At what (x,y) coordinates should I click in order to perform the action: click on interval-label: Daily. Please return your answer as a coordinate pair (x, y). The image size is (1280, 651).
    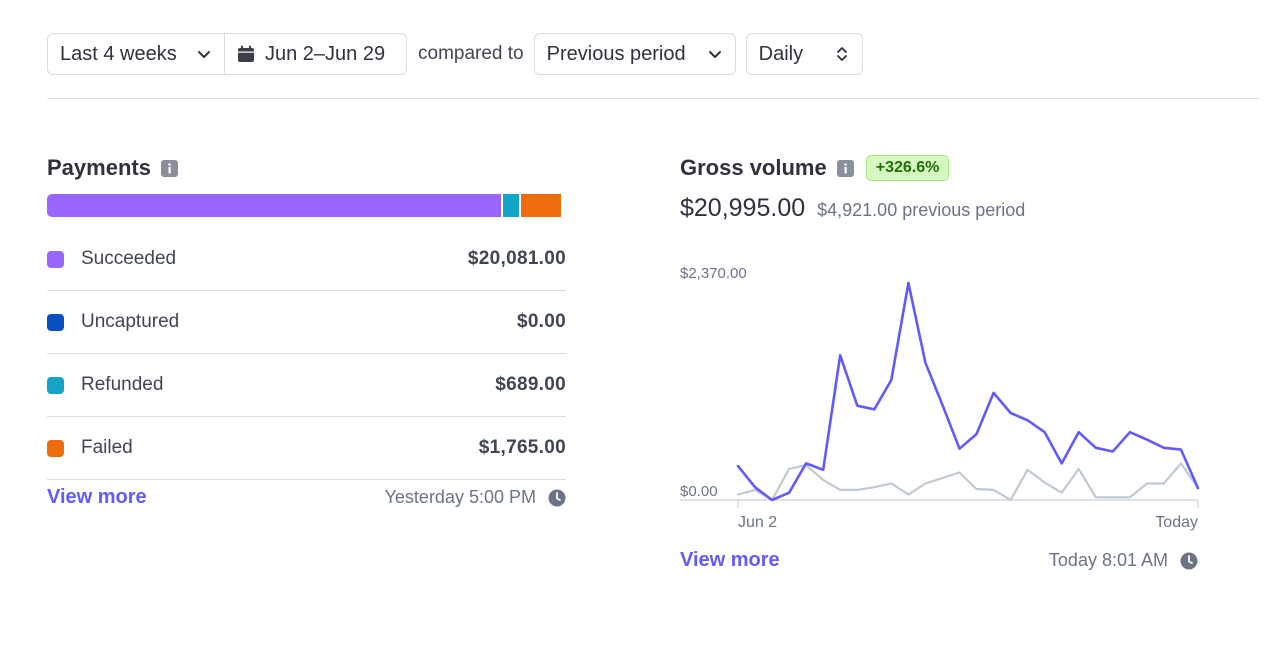
    Looking at the image, I should click on (781, 53).